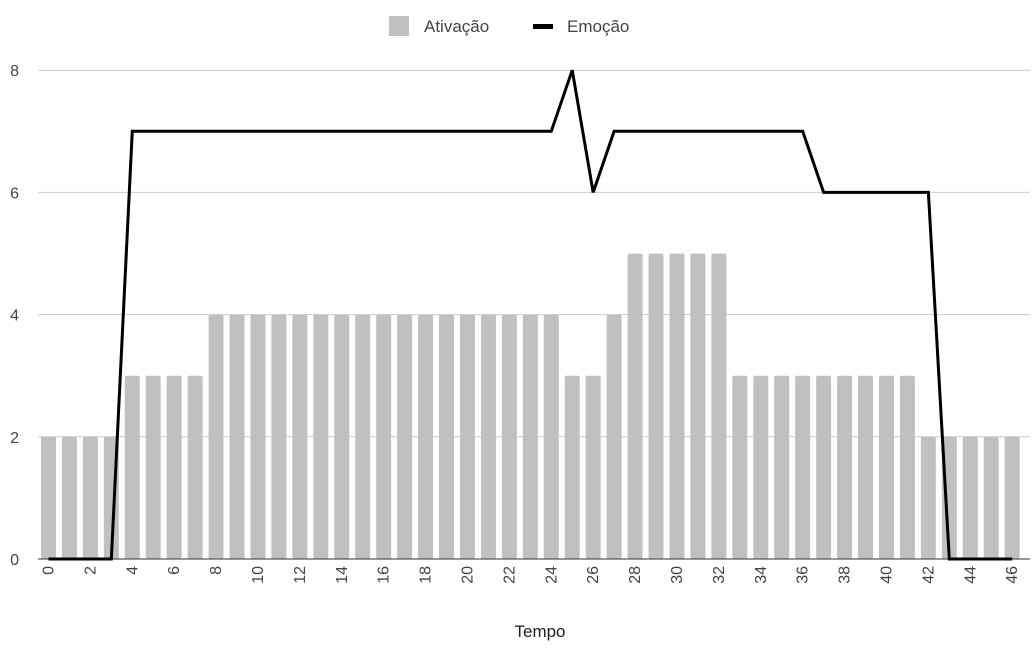 The image size is (1033, 648). What do you see at coordinates (593, 575) in the screenshot?
I see `x-tick-label: 26` at bounding box center [593, 575].